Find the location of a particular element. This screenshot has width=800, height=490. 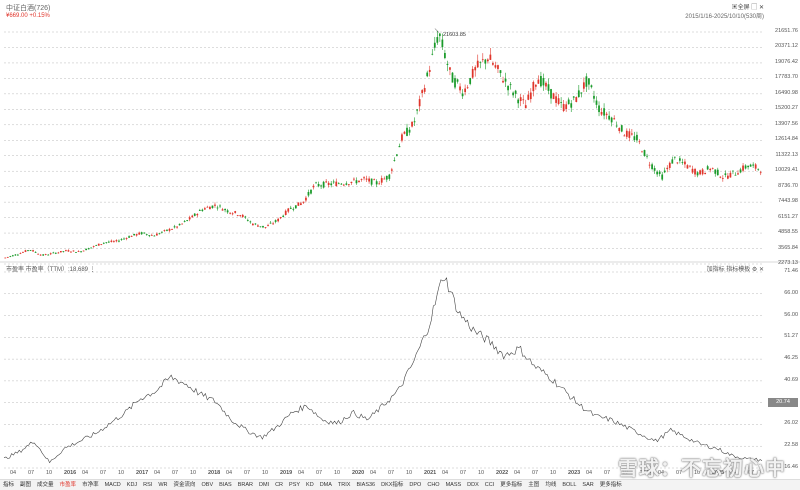

indicator-tab: MASS is located at coordinates (453, 485).